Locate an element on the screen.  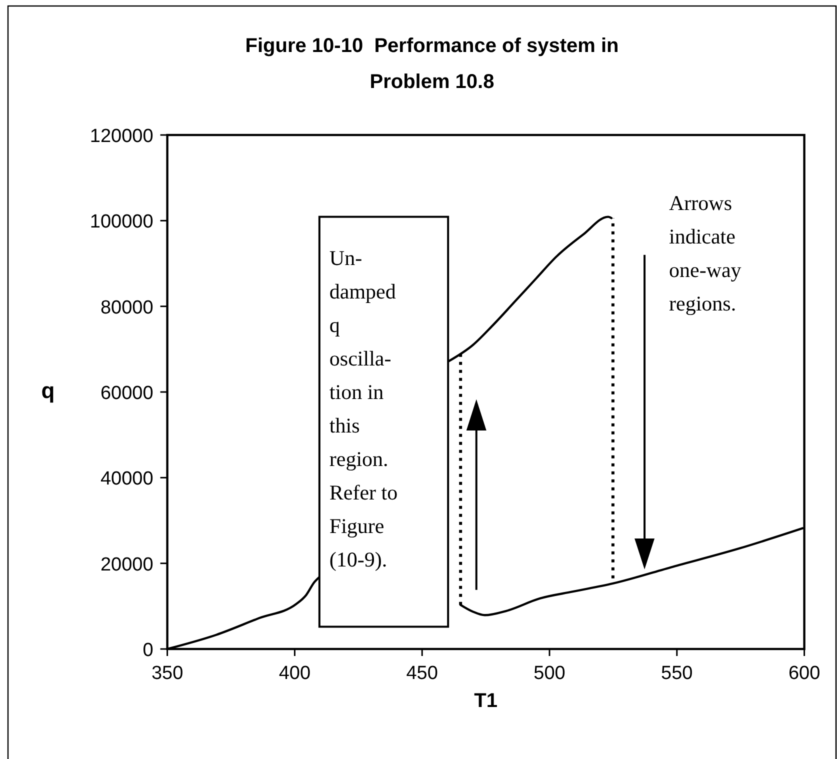
y-tick-label: 120000 is located at coordinates (122, 136).